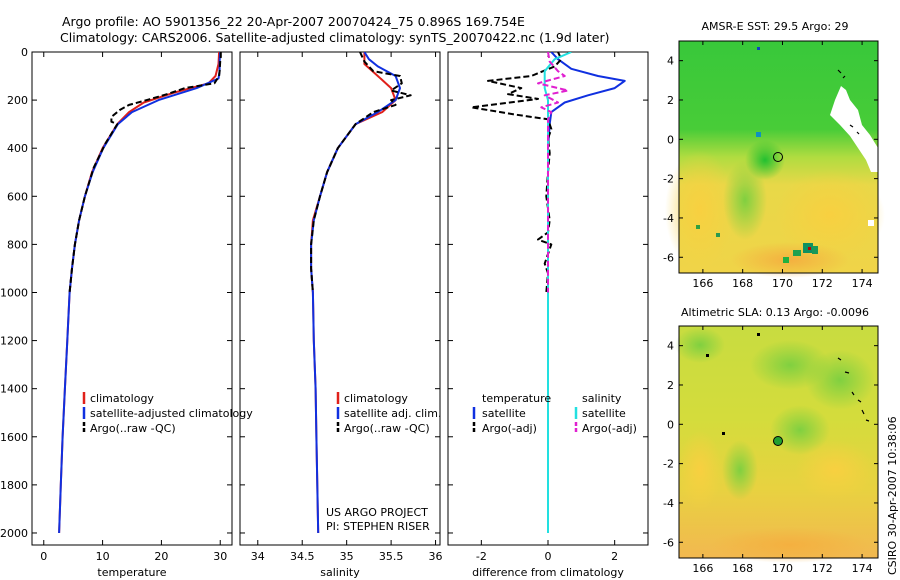 The image size is (900, 580). I want to click on sla-map-frame, so click(778, 442).